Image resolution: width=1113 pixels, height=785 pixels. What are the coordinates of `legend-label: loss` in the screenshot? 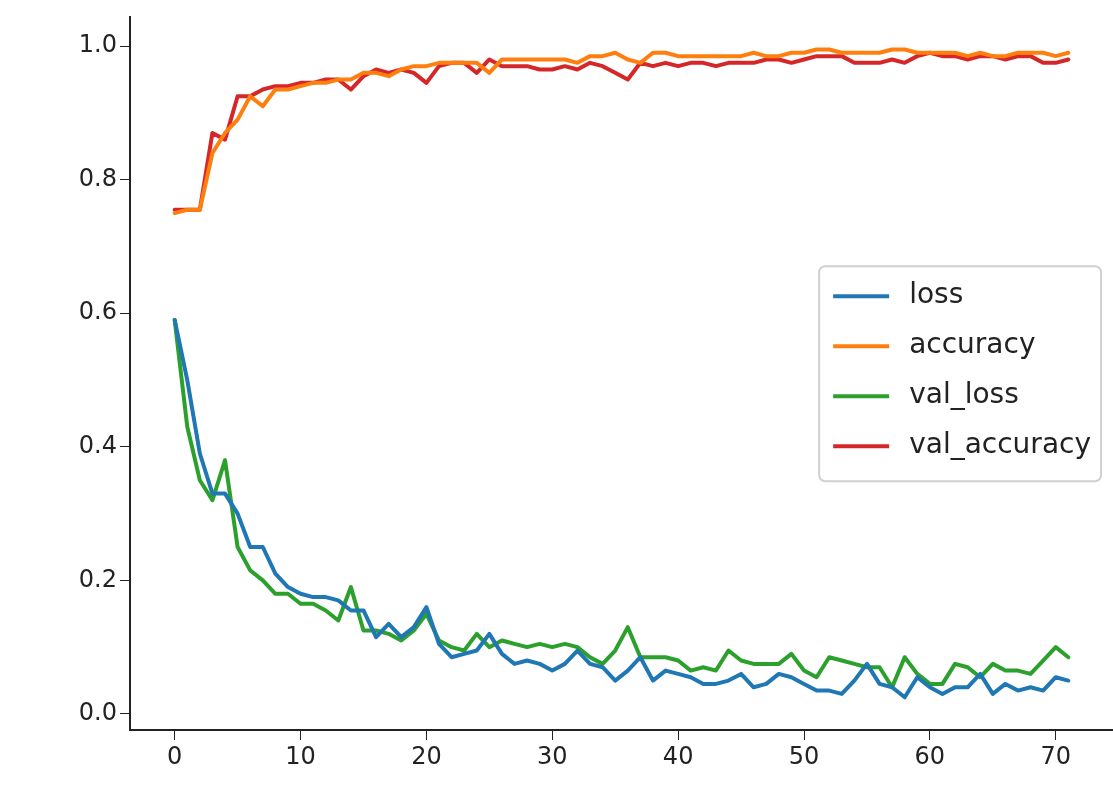 It's located at (936, 294).